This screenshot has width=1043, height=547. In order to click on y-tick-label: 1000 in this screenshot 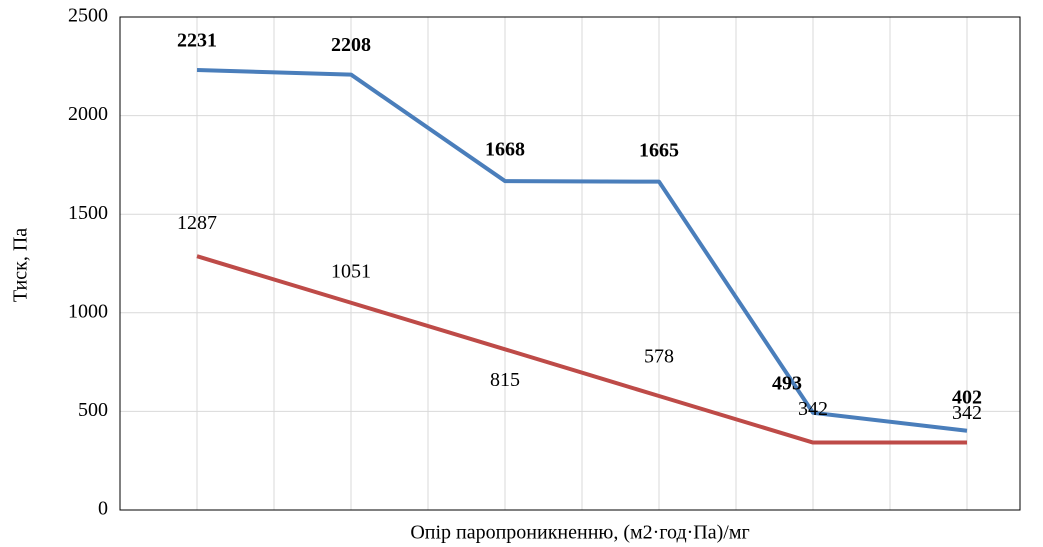, I will do `click(88, 311)`.